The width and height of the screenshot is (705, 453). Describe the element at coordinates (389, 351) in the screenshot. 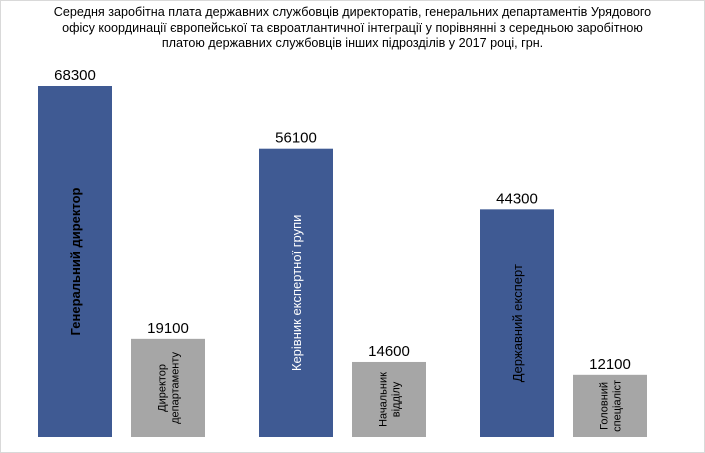

I see `value-label-2-2: 14600` at that location.